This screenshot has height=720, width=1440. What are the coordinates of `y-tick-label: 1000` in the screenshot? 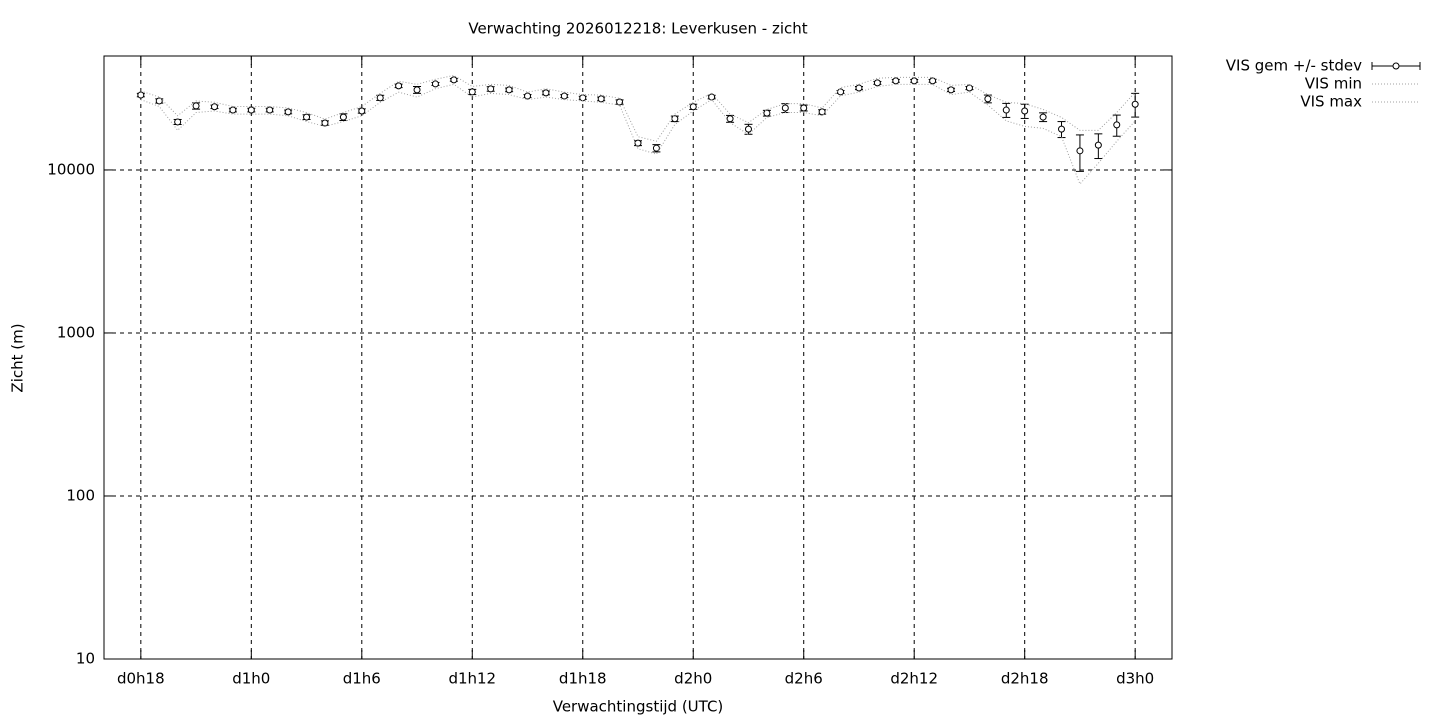 It's located at (76, 332).